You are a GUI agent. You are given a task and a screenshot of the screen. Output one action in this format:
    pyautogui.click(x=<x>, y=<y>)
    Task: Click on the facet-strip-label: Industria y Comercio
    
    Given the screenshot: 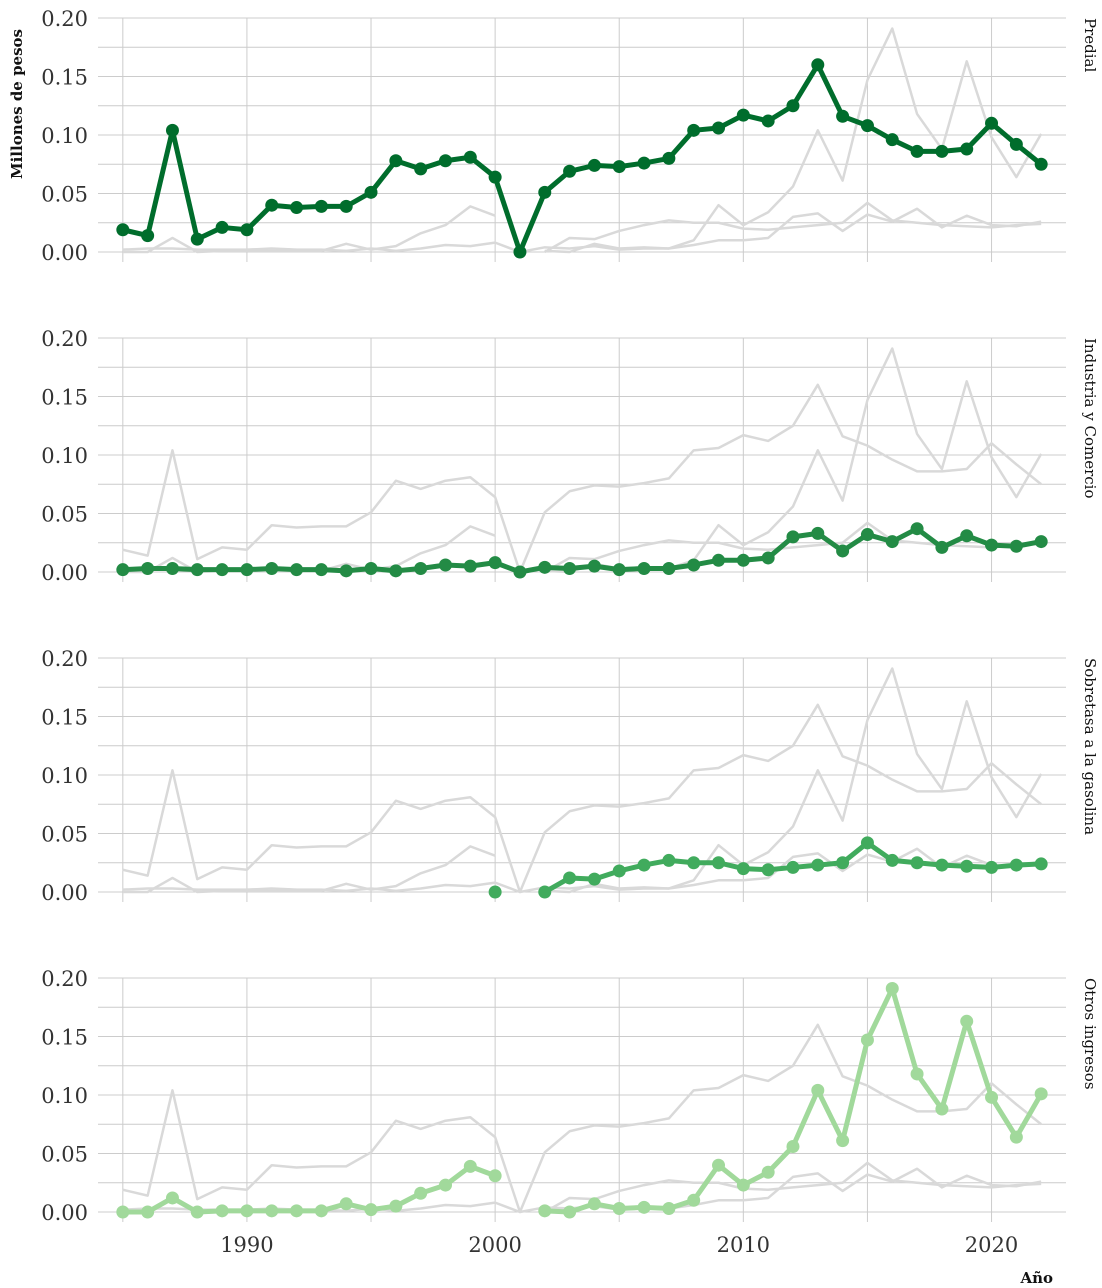 What is the action you would take?
    pyautogui.click(x=1090, y=418)
    